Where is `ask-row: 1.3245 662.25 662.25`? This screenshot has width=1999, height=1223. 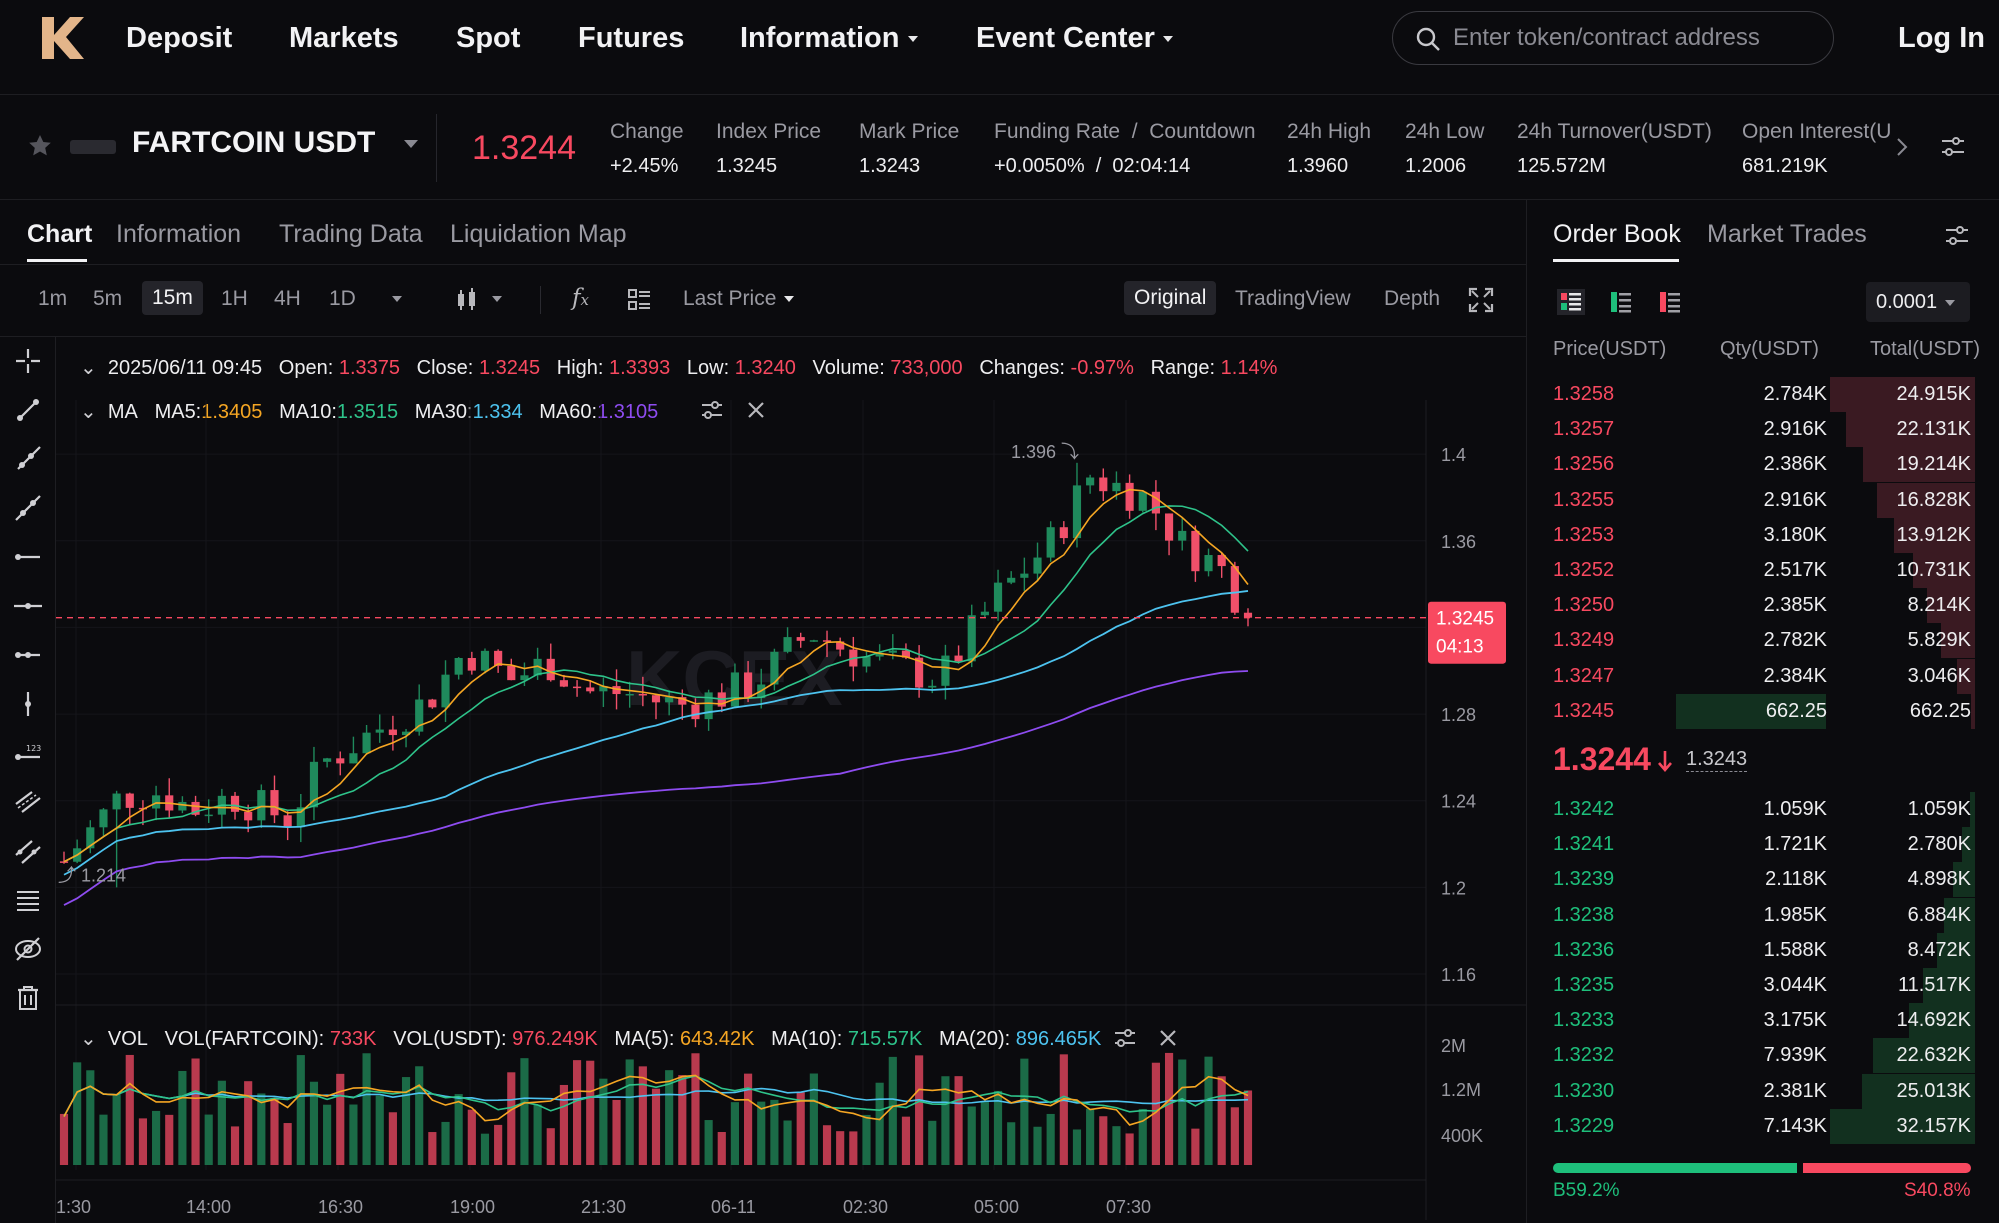 ask-row: 1.3245 662.25 662.25 is located at coordinates (1760, 711).